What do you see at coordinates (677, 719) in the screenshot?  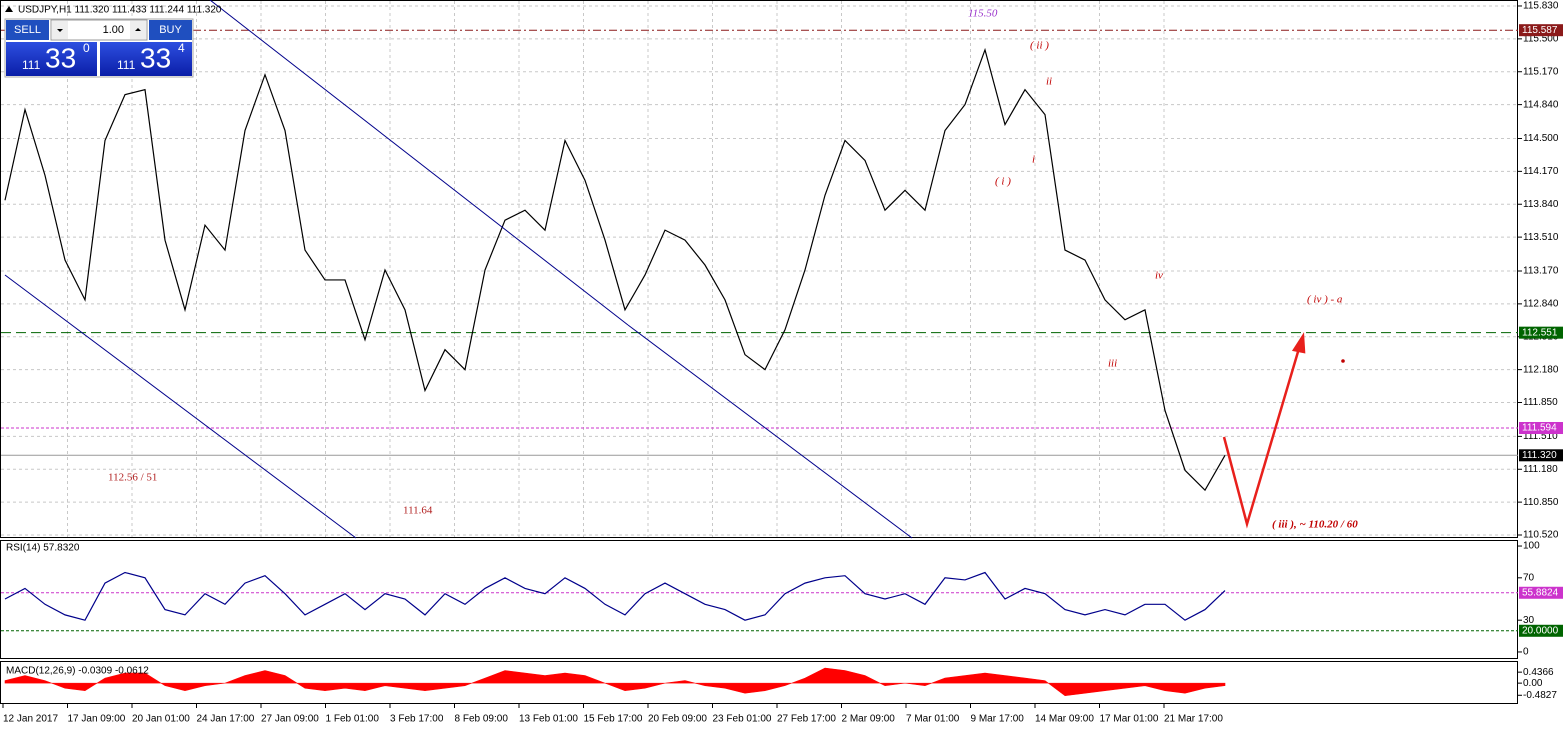 I see `time-label: 20 Feb 09:00` at bounding box center [677, 719].